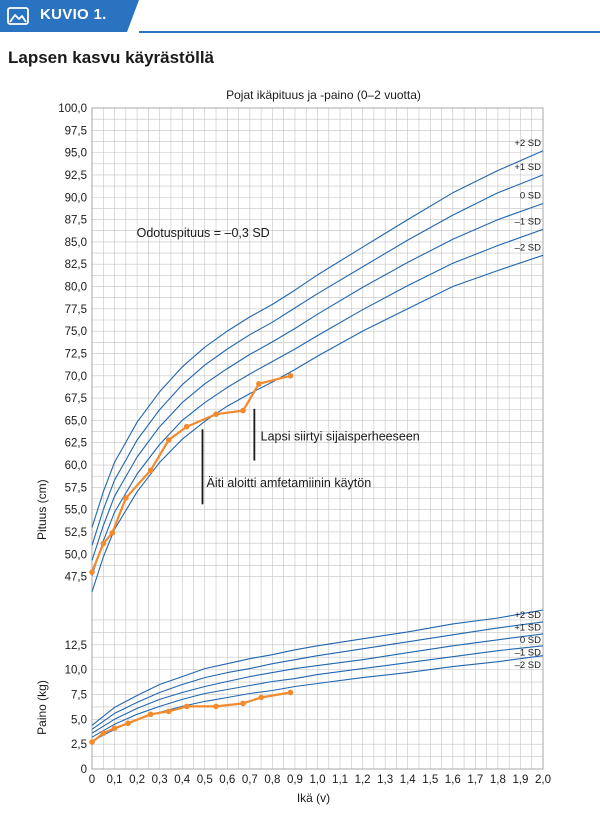 This screenshot has height=836, width=600. Describe the element at coordinates (76, 646) in the screenshot. I see `y-tick-label-weight: 12,5` at that location.